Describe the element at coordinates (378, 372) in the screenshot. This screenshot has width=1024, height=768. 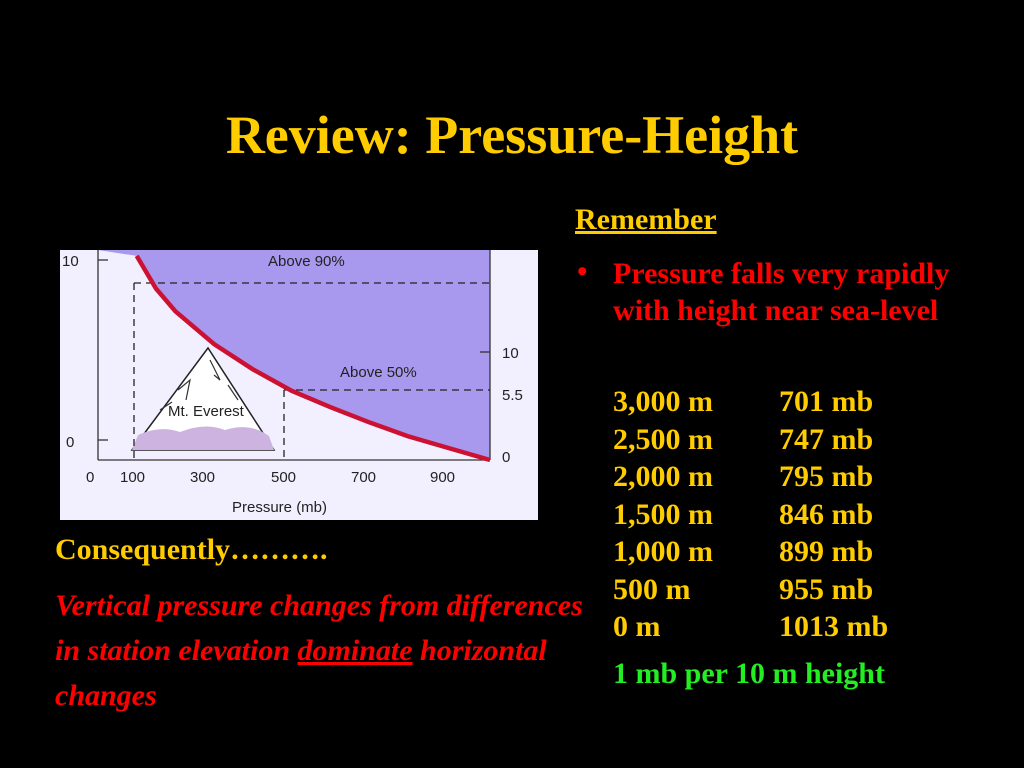
I see `annotation-above-50: Above 50%` at that location.